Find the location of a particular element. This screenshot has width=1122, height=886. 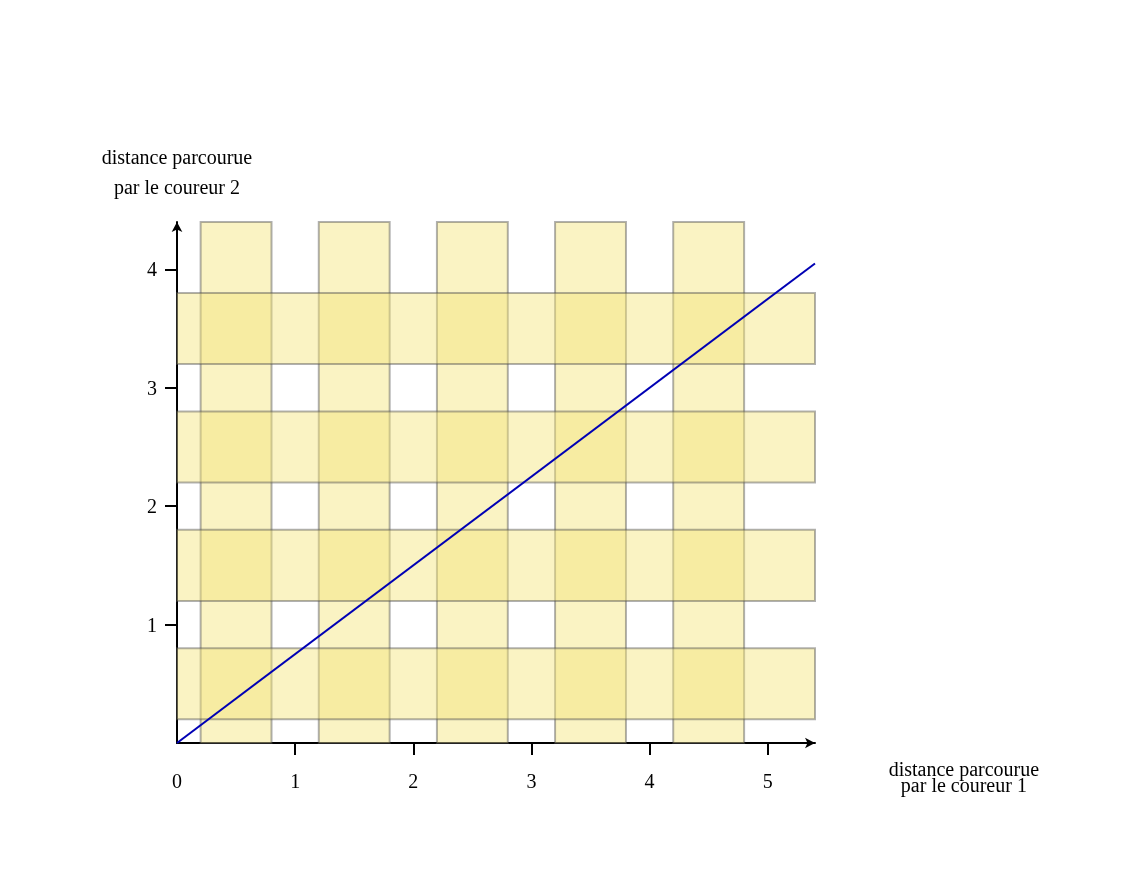

x-axis-title: distance parcourue par le coureur 1 is located at coordinates (964, 777).